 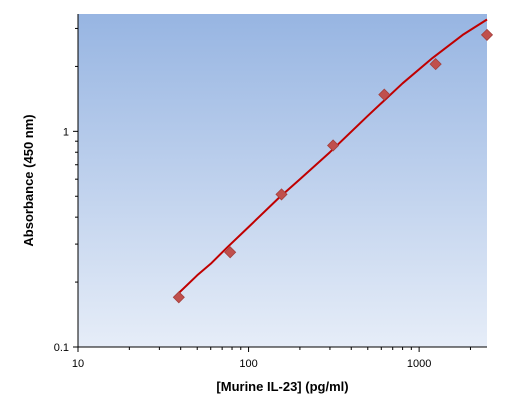 I want to click on x-tick-label: 100, so click(x=248, y=364).